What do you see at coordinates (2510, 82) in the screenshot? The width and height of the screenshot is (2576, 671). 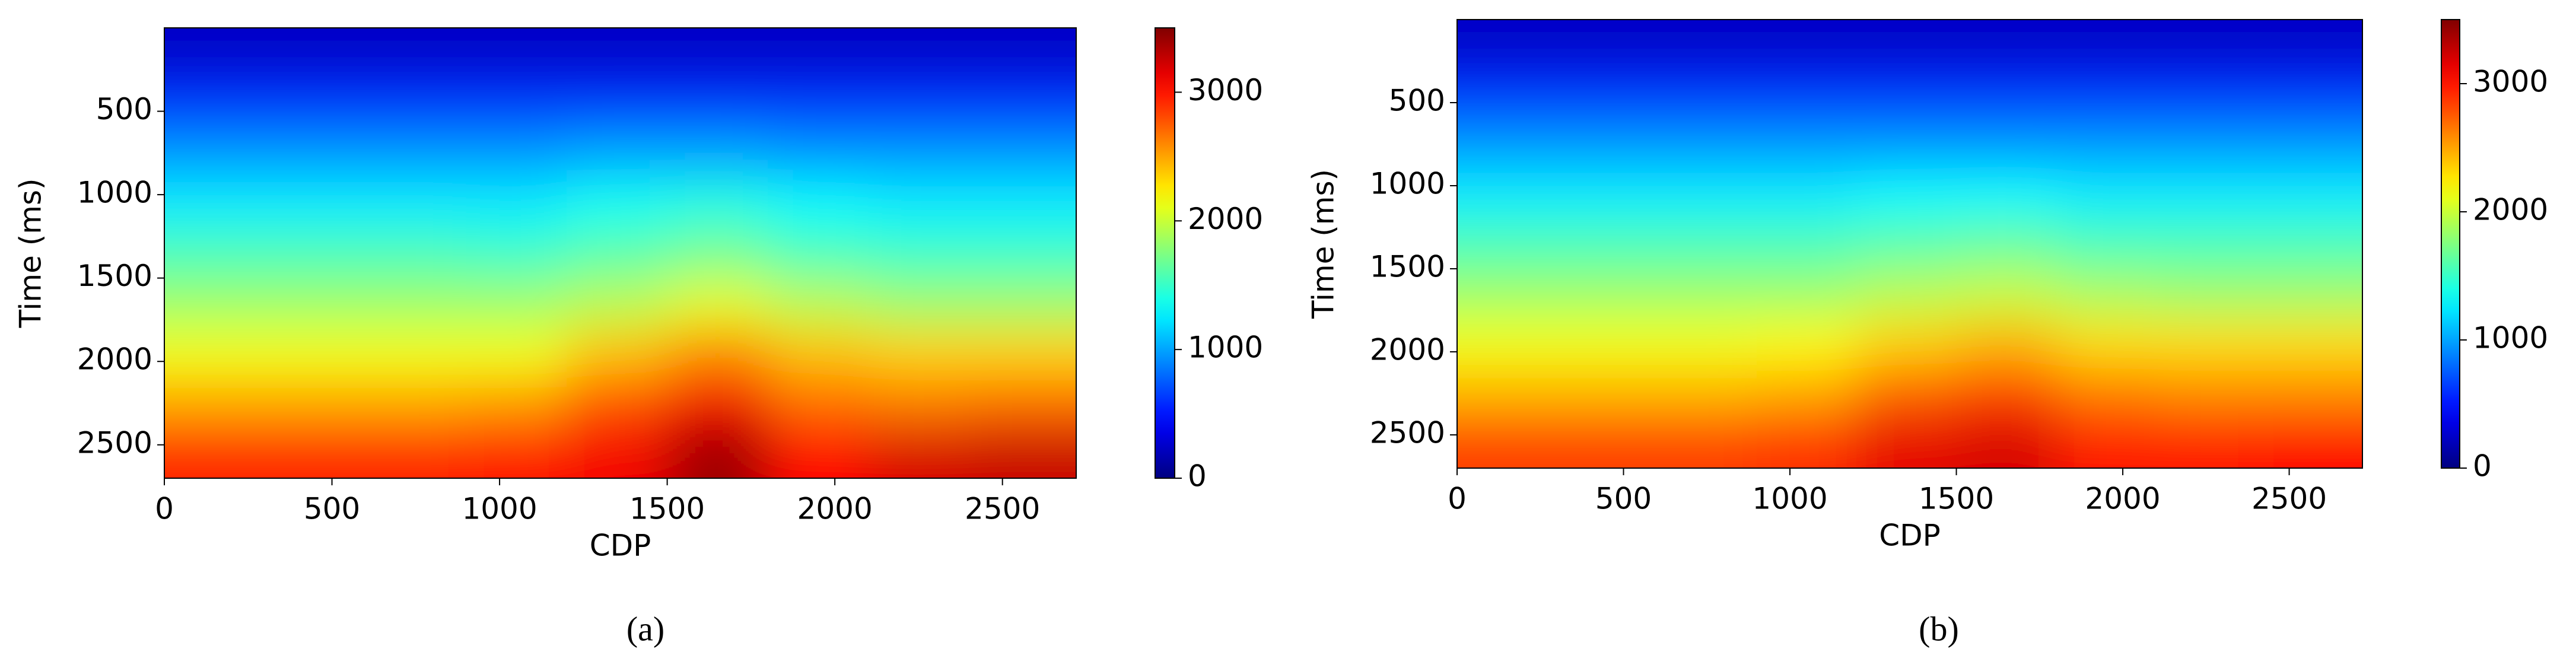 I see `colorbar-tick-label: 3000` at bounding box center [2510, 82].